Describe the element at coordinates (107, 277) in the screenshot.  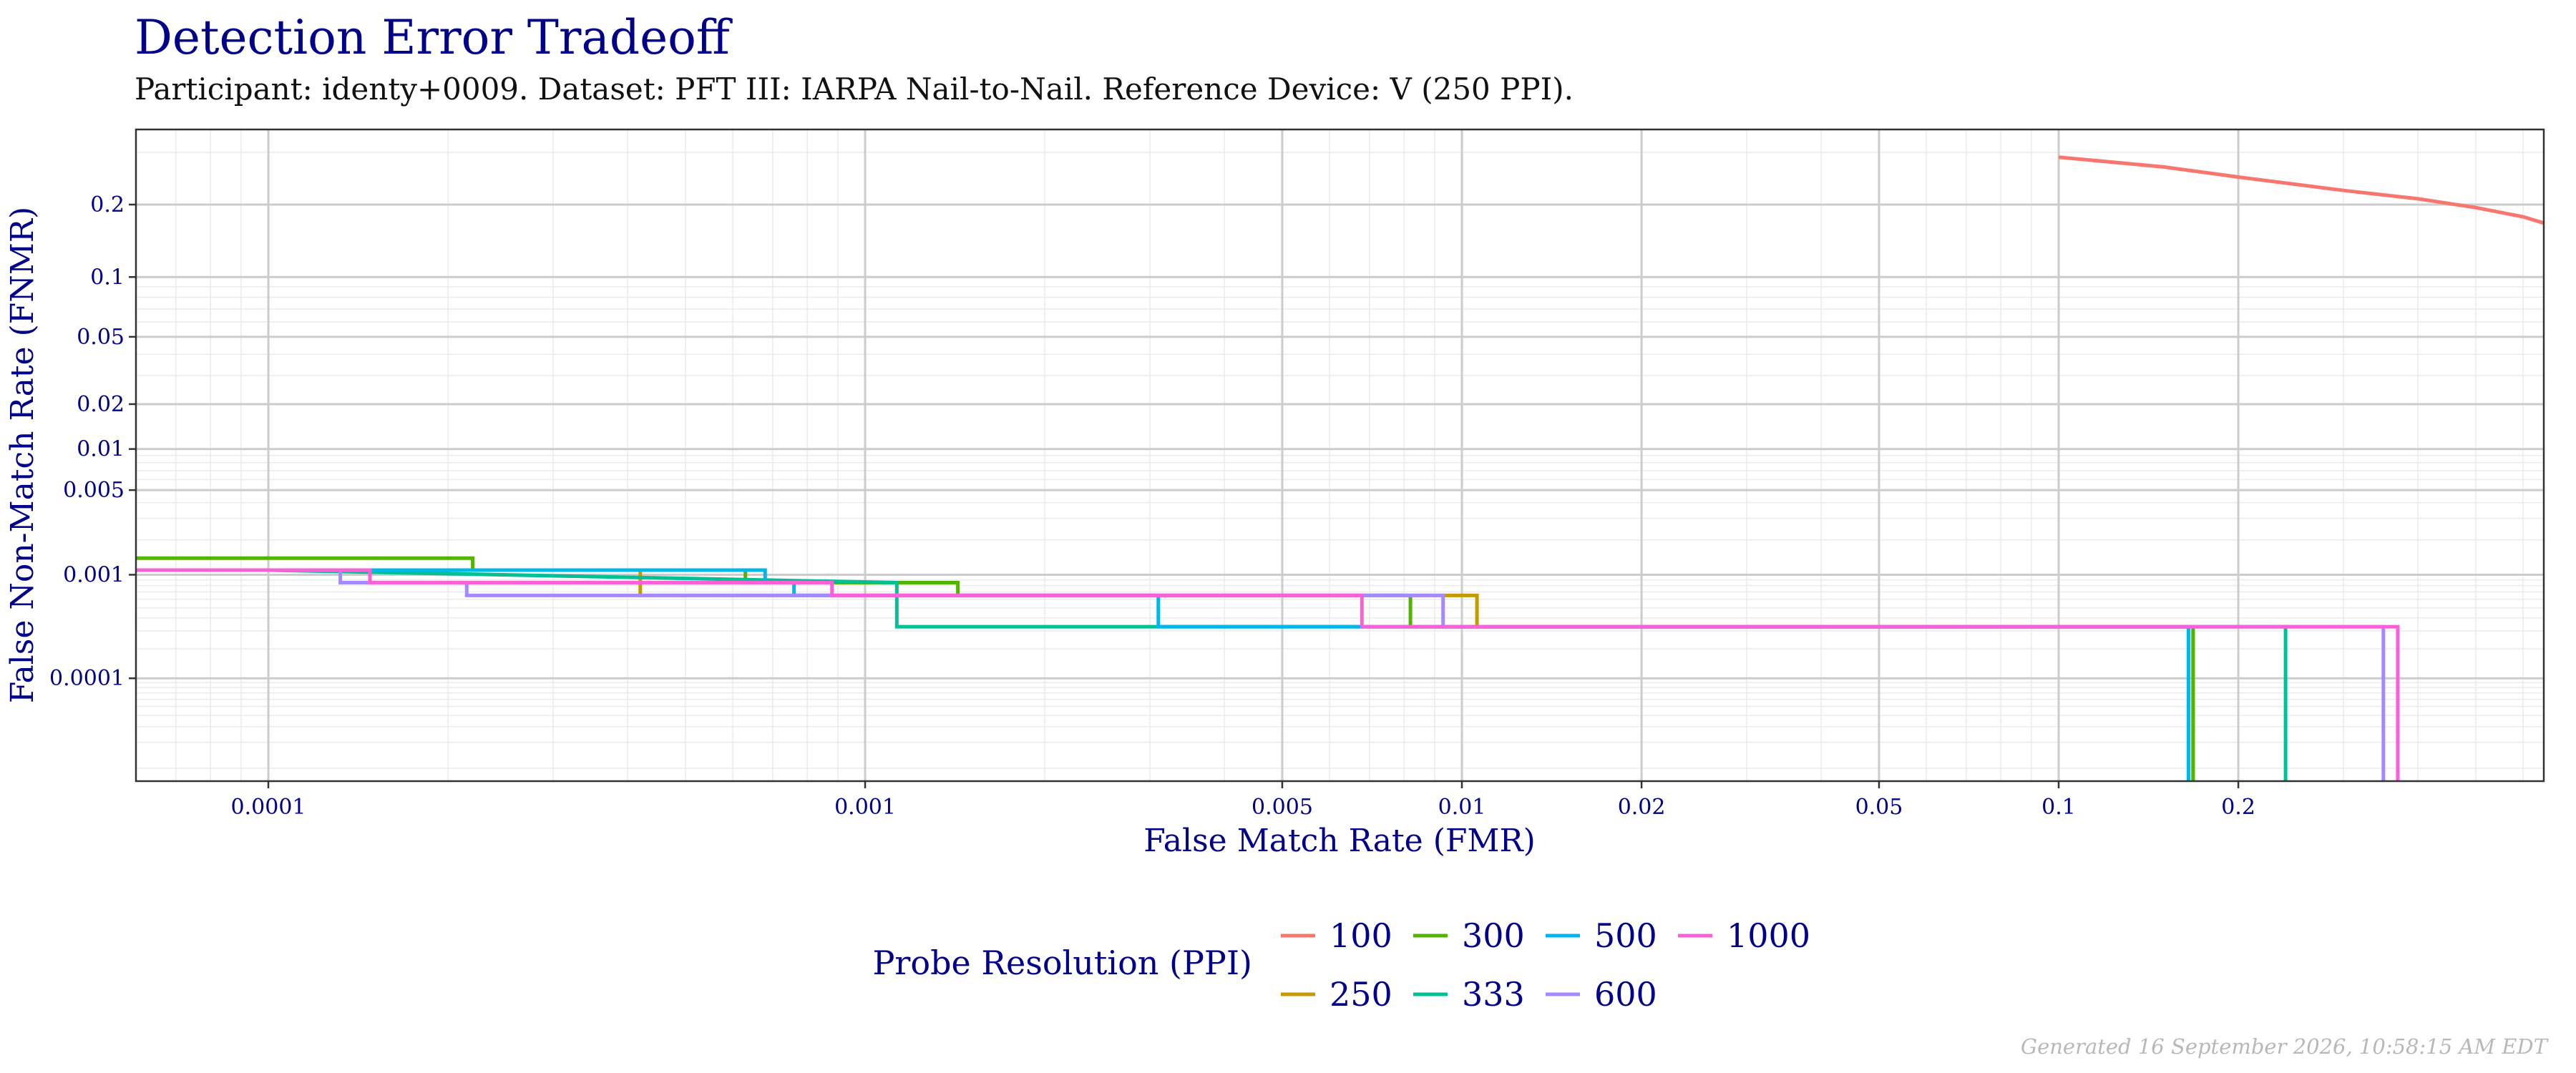
I see `y-tick-label: 0.1` at that location.